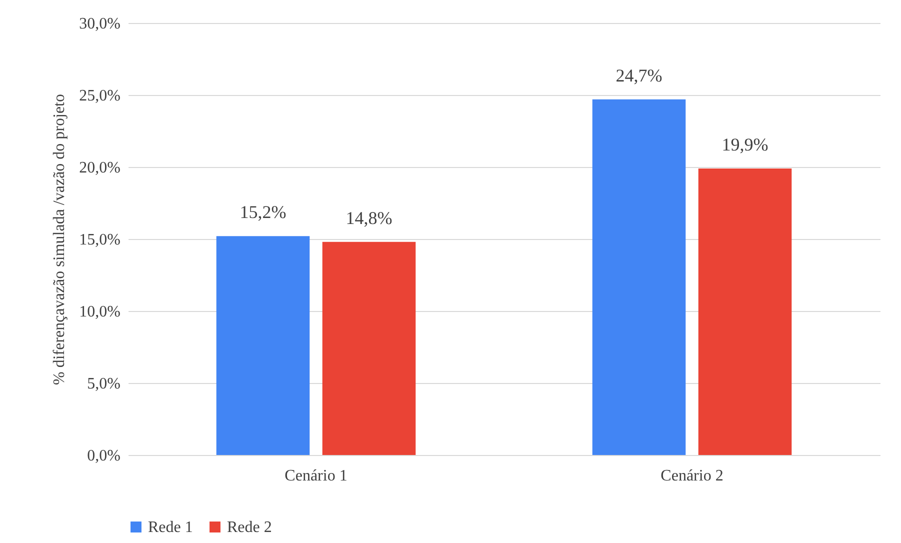 The height and width of the screenshot is (543, 901). I want to click on x-tick-label: Cenário 1, so click(316, 476).